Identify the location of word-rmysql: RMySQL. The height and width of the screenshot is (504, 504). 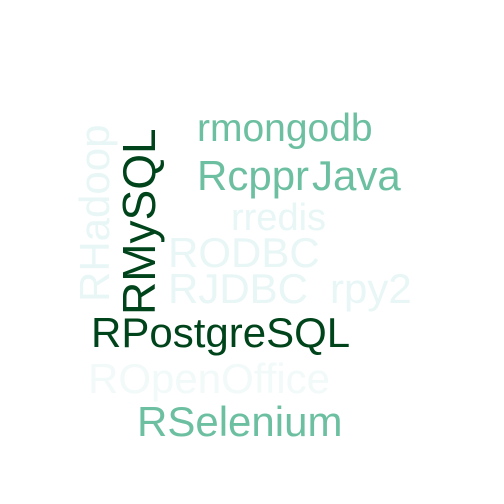
(139, 221).